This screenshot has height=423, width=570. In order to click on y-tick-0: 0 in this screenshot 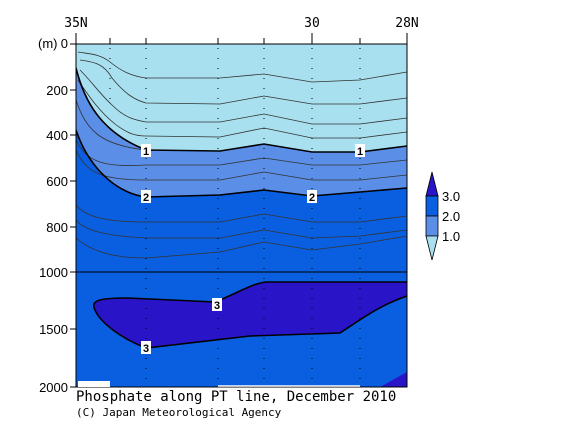, I will do `click(64, 43)`.